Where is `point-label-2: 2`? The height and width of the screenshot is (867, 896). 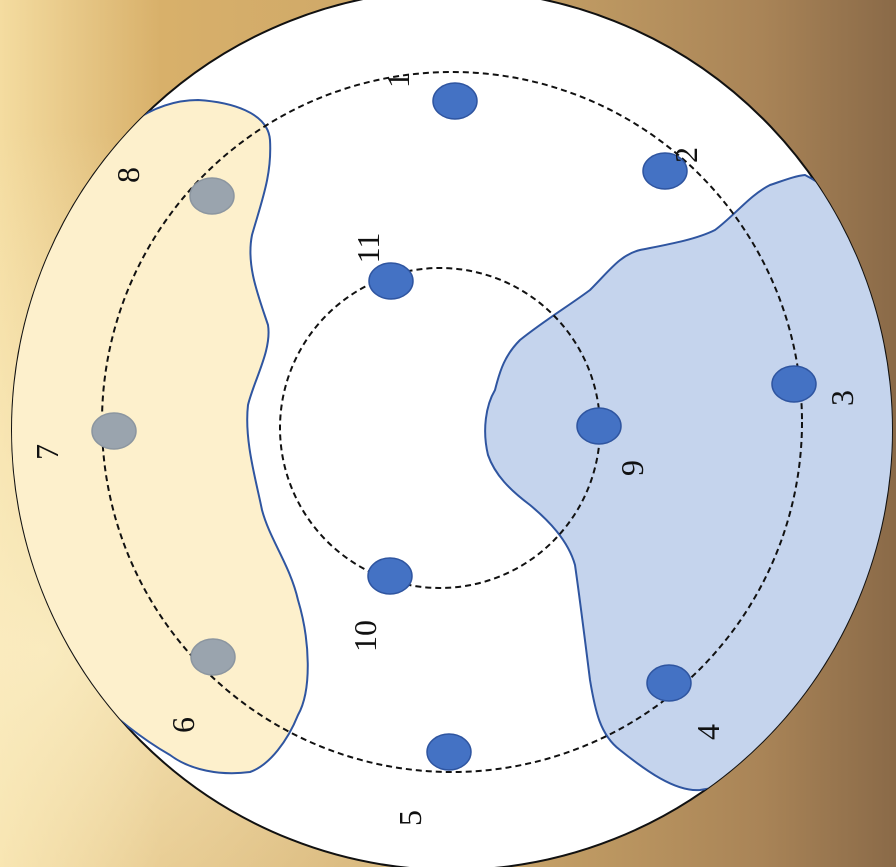 point-label-2: 2 is located at coordinates (686, 155).